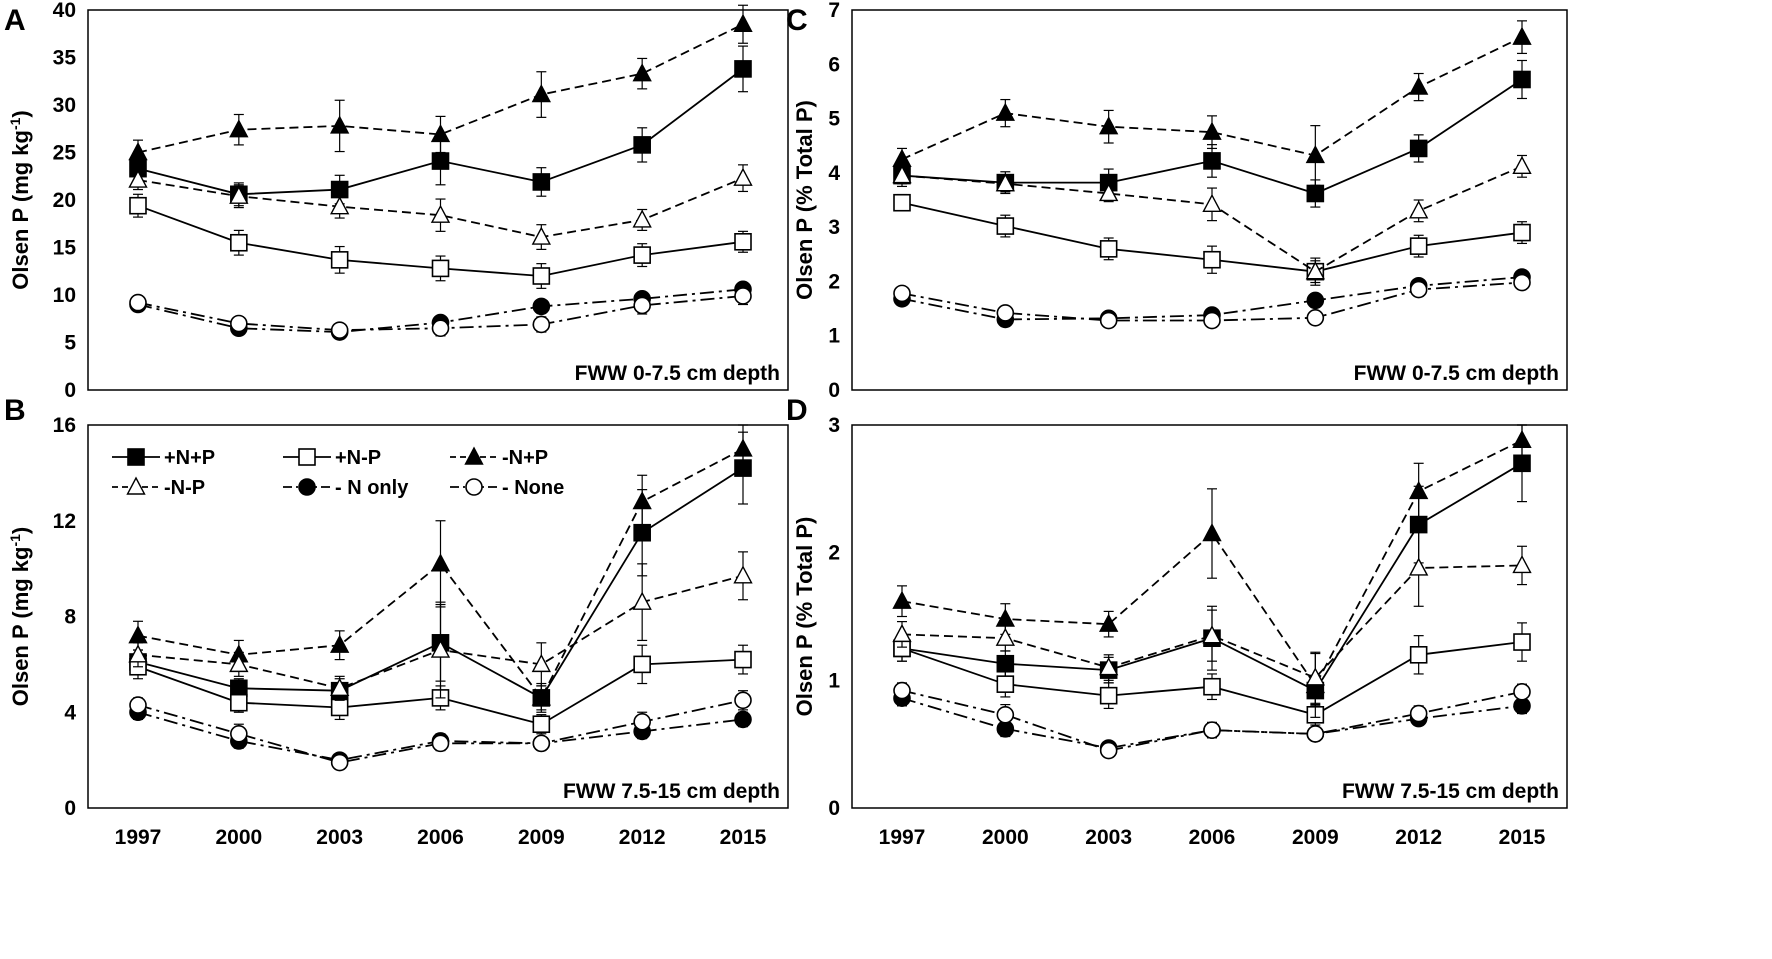 This screenshot has height=959, width=1772. I want to click on legend-item: - N only, so click(346, 488).